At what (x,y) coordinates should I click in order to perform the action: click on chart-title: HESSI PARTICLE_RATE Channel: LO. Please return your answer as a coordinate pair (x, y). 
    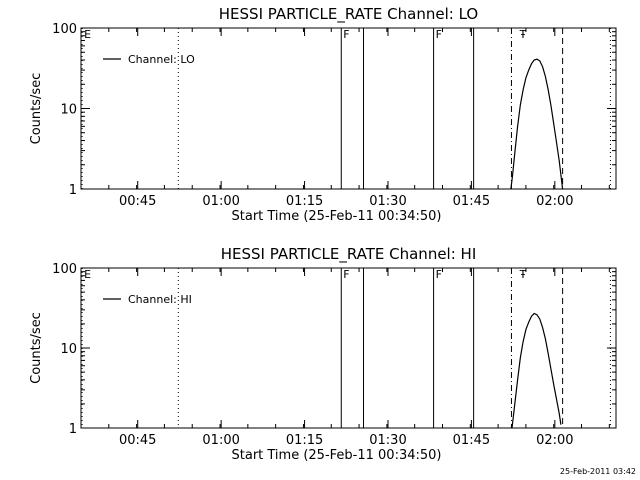
    Looking at the image, I should click on (348, 14).